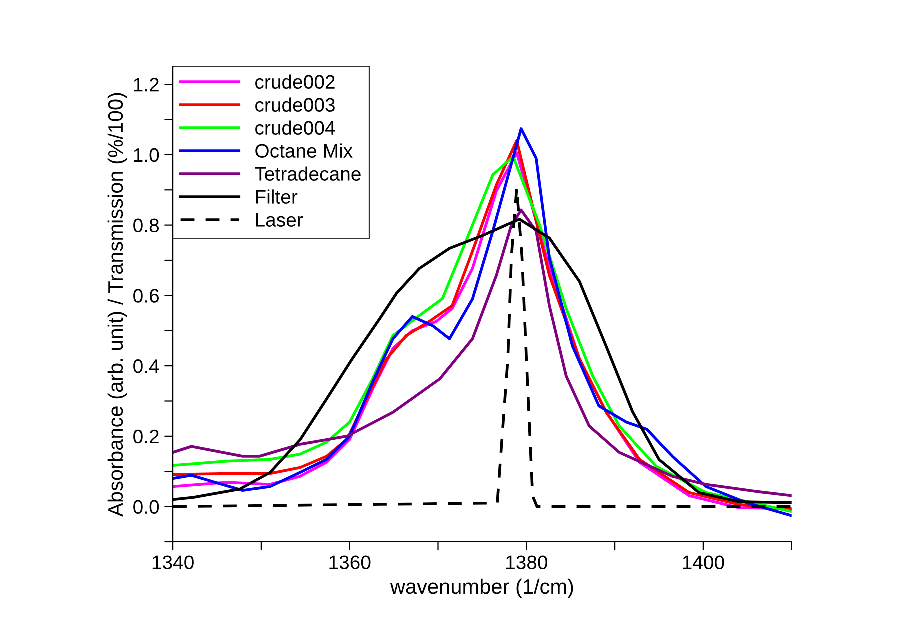  I want to click on legend-label: crude002, so click(295, 82).